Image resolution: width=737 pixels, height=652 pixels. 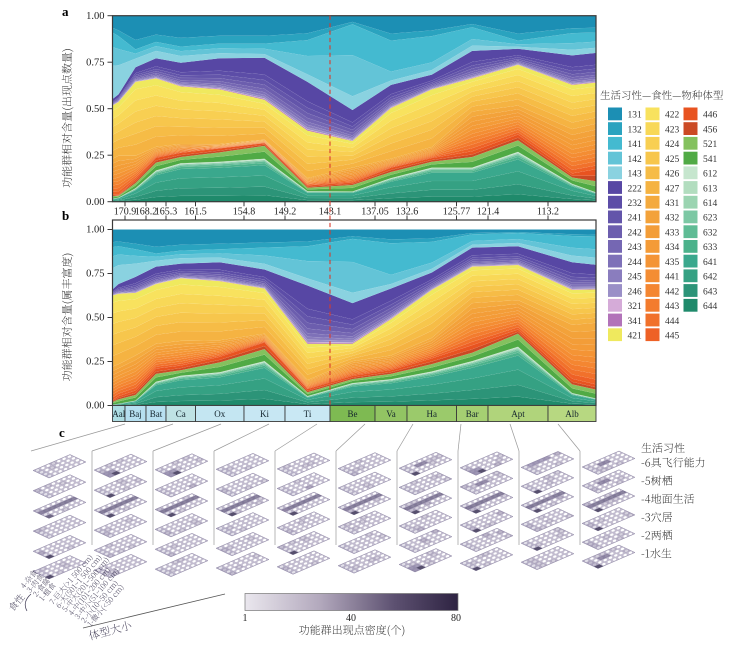 What do you see at coordinates (518, 414) in the screenshot?
I see `svg-text: Apt` at bounding box center [518, 414].